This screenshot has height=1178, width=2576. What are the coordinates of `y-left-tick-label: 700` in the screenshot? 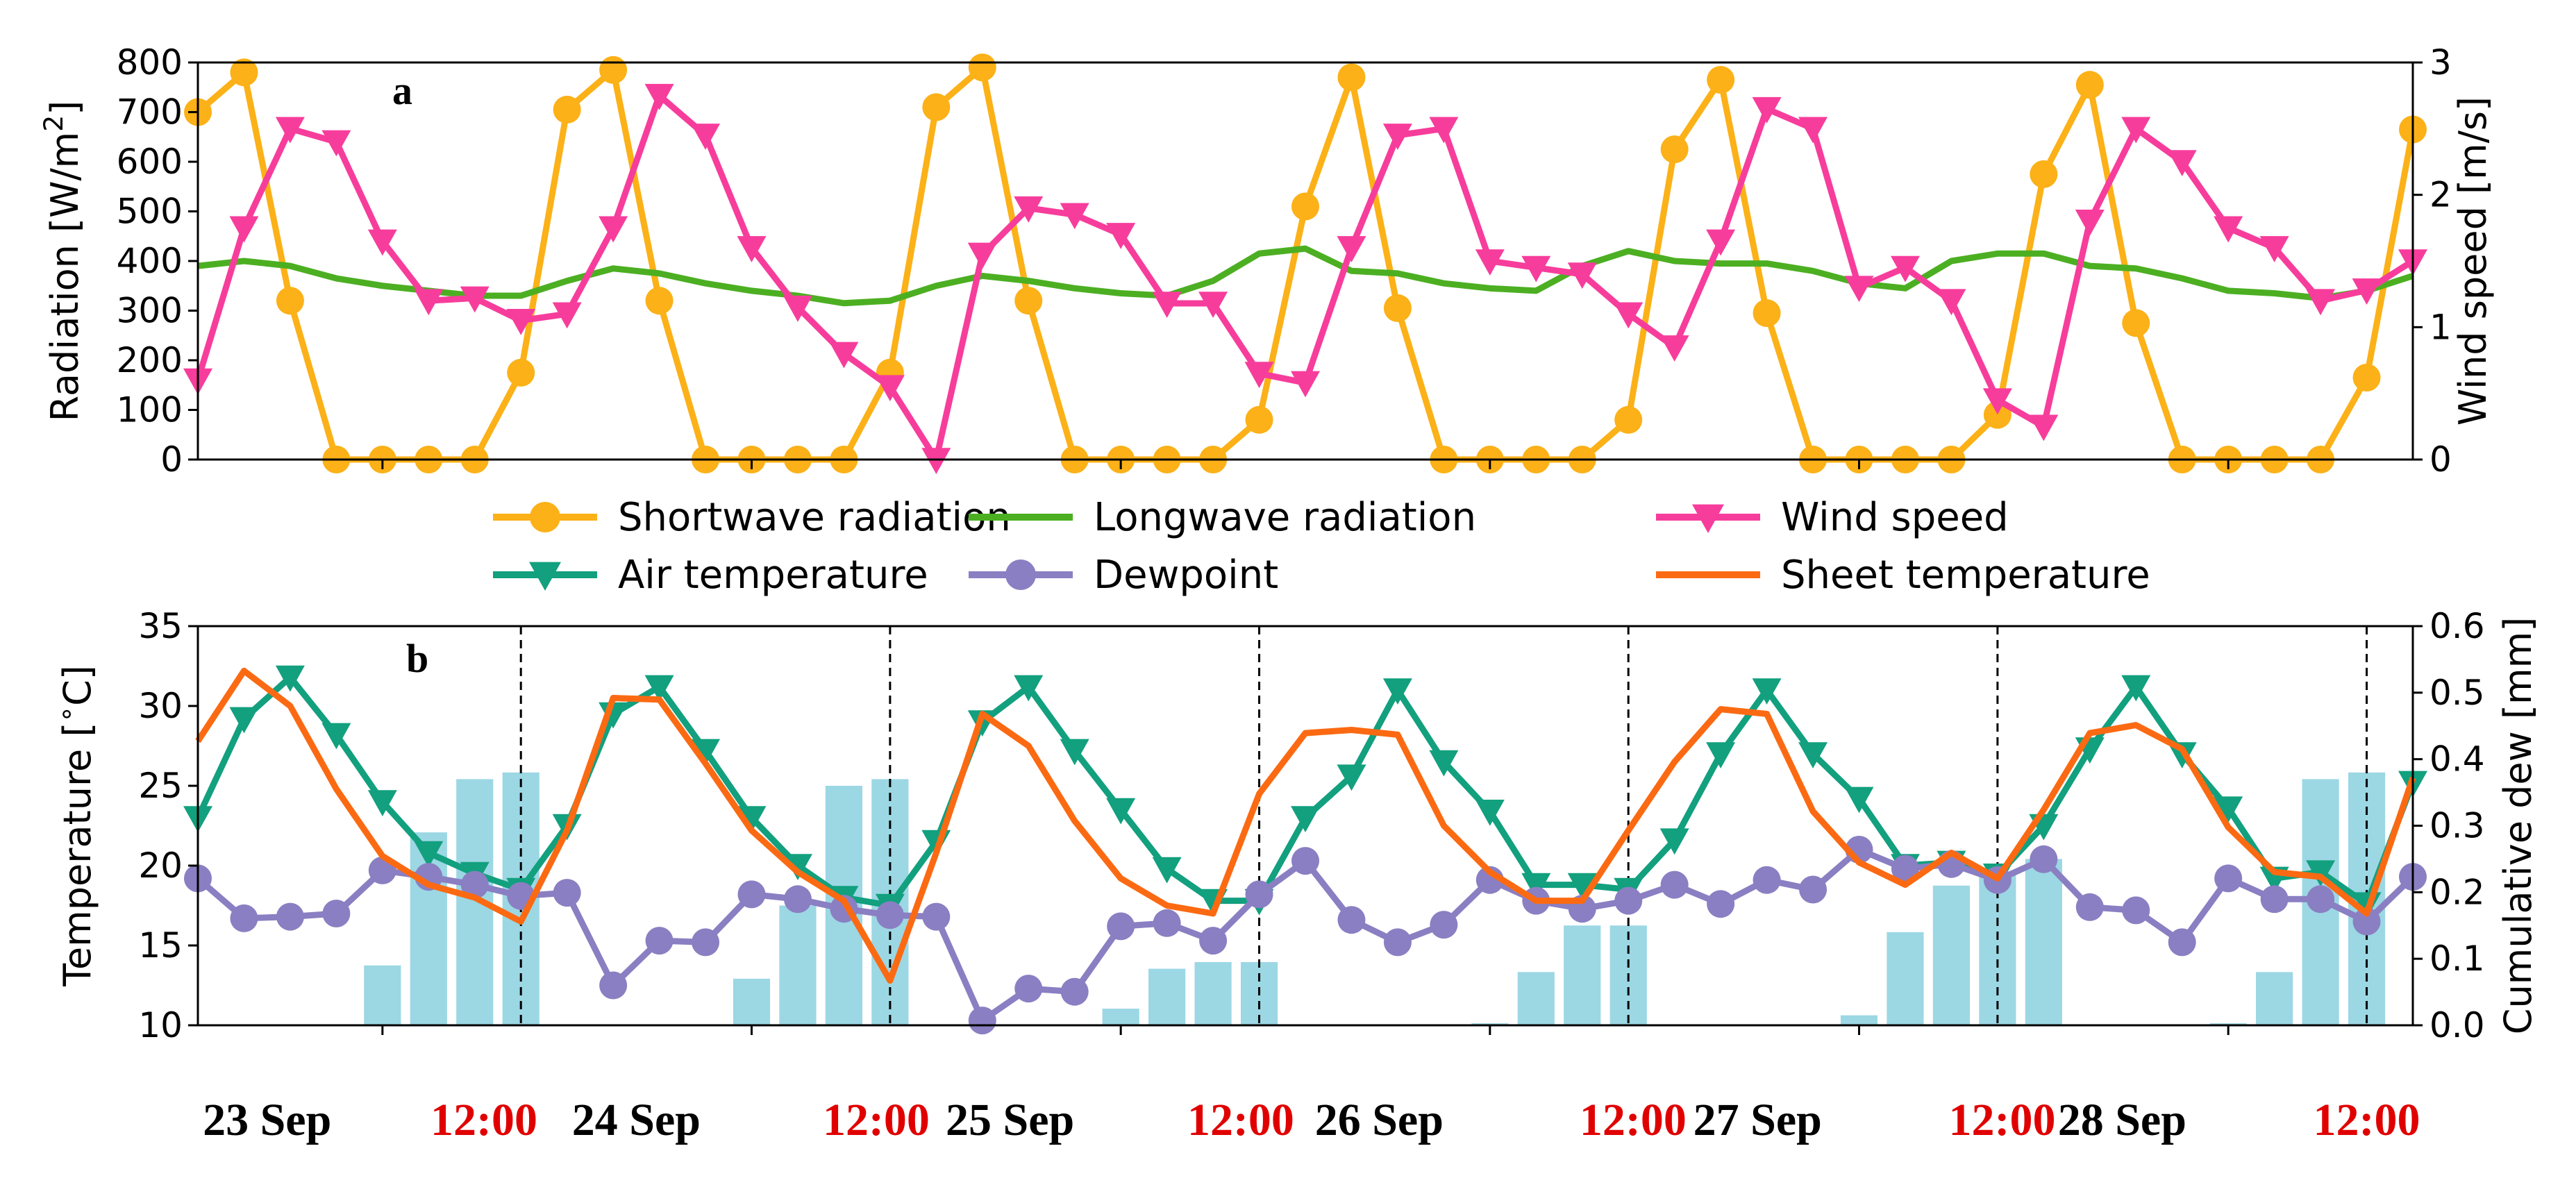 It's located at (150, 112).